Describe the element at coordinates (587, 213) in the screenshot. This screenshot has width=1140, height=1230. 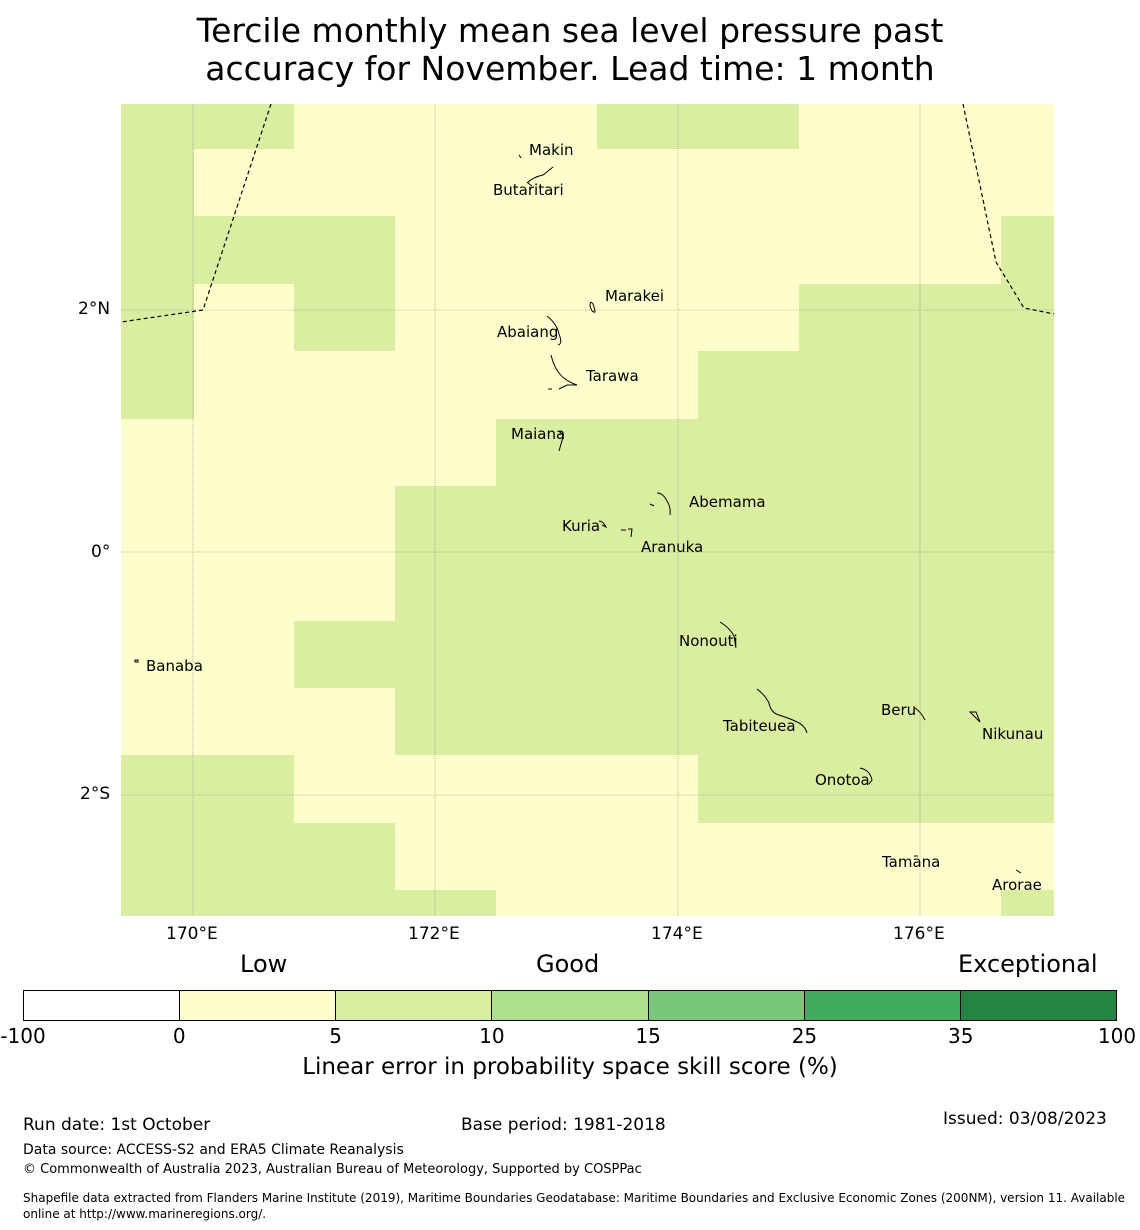
I see `eez-boundaries` at that location.